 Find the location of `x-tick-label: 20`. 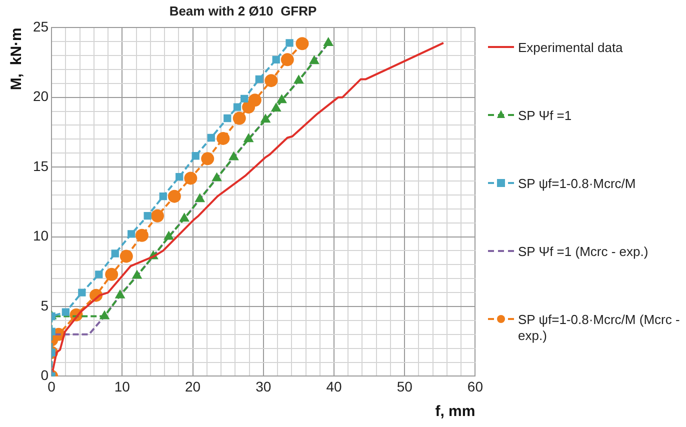

x-tick-label: 20 is located at coordinates (192, 386).